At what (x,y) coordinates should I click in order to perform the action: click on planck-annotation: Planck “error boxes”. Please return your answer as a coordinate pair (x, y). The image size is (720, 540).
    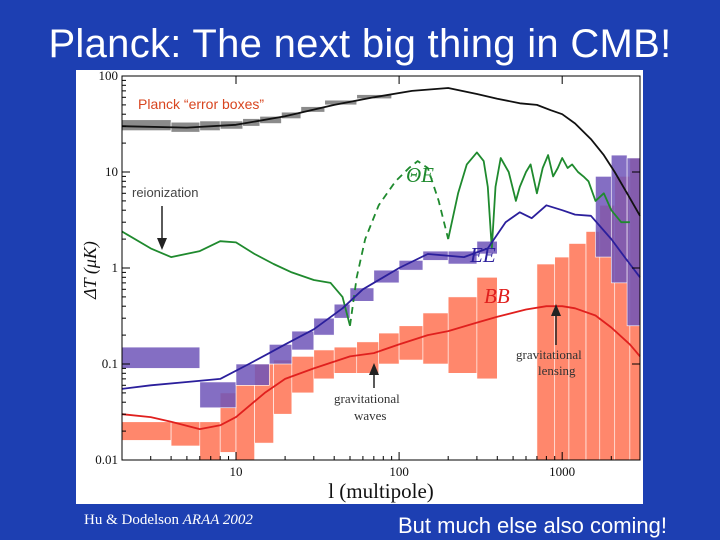
    Looking at the image, I should click on (201, 104).